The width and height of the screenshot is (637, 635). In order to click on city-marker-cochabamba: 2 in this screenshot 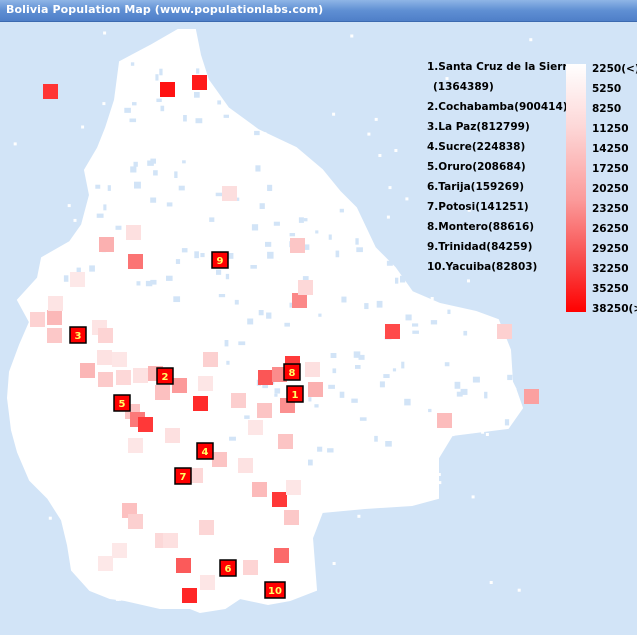, I will do `click(165, 376)`.